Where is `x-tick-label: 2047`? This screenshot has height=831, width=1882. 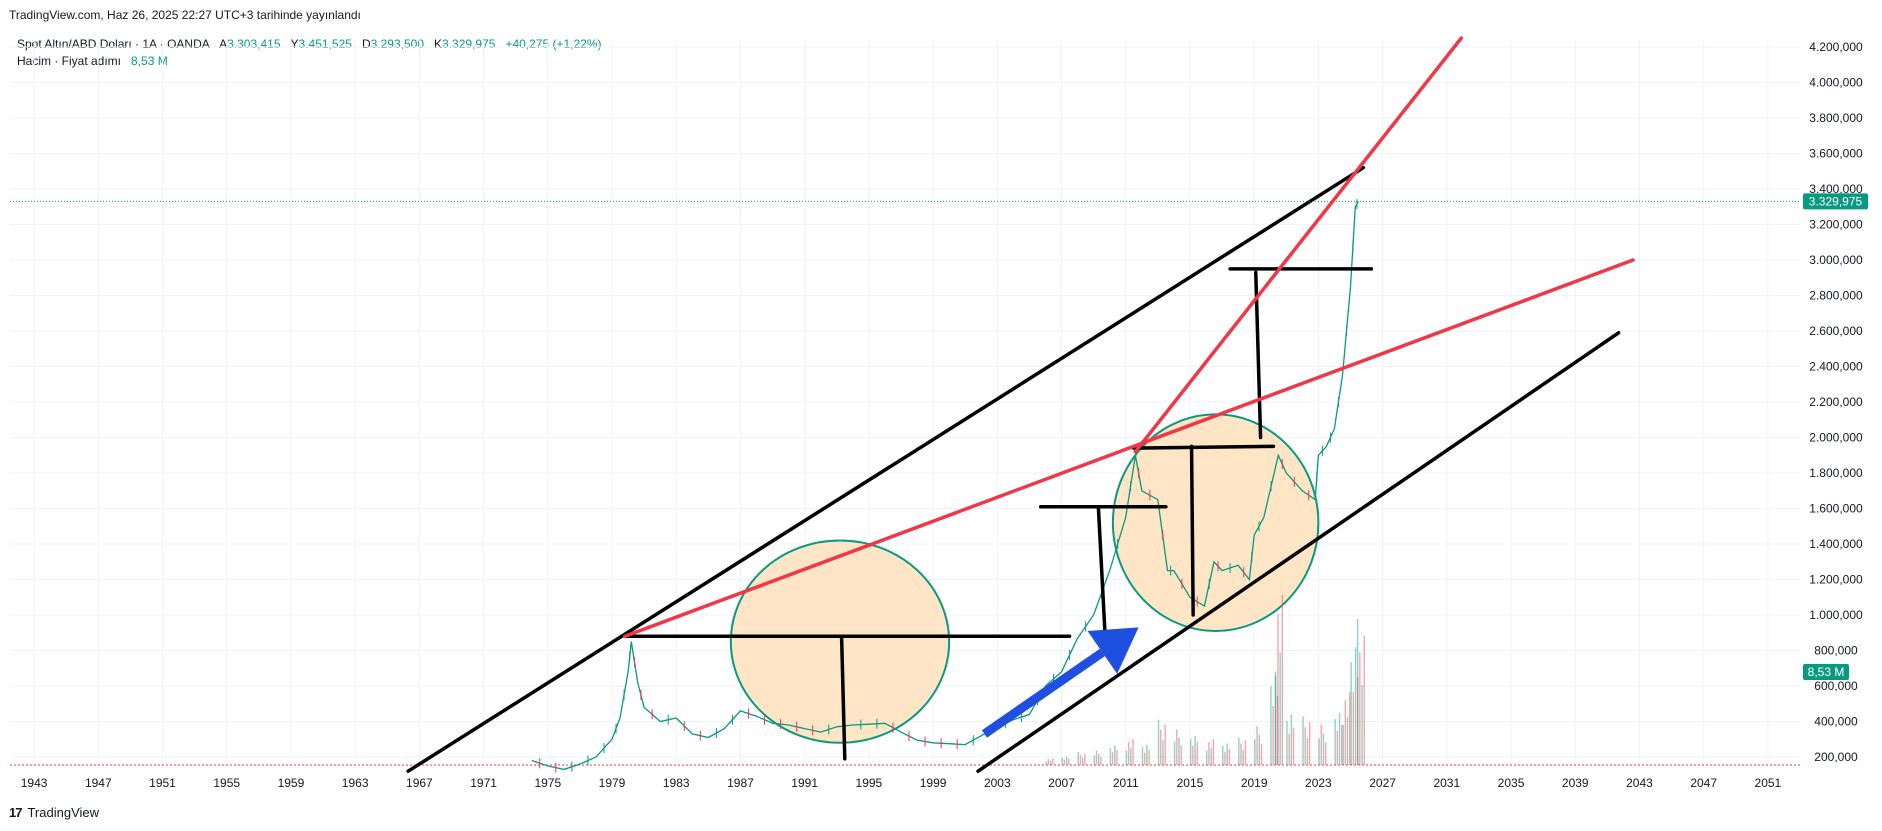 x-tick-label: 2047 is located at coordinates (1703, 783).